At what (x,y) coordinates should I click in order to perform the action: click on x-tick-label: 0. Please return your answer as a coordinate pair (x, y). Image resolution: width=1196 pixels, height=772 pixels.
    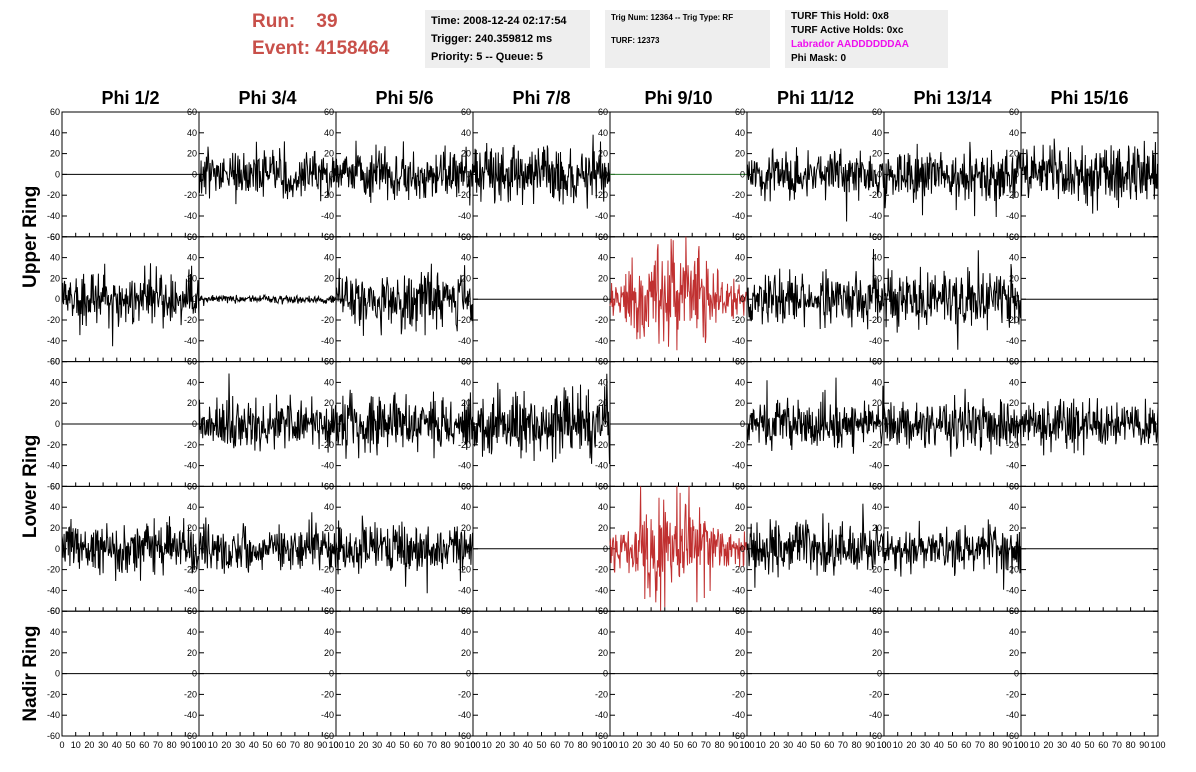
    Looking at the image, I should click on (198, 745).